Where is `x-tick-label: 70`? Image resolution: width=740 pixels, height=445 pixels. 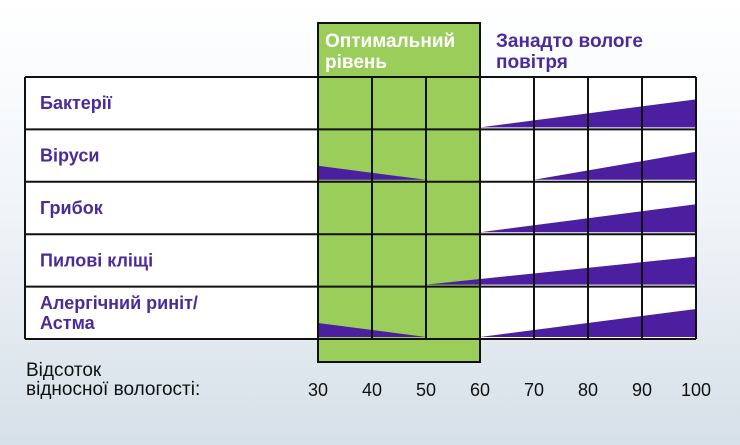
x-tick-label: 70 is located at coordinates (534, 390).